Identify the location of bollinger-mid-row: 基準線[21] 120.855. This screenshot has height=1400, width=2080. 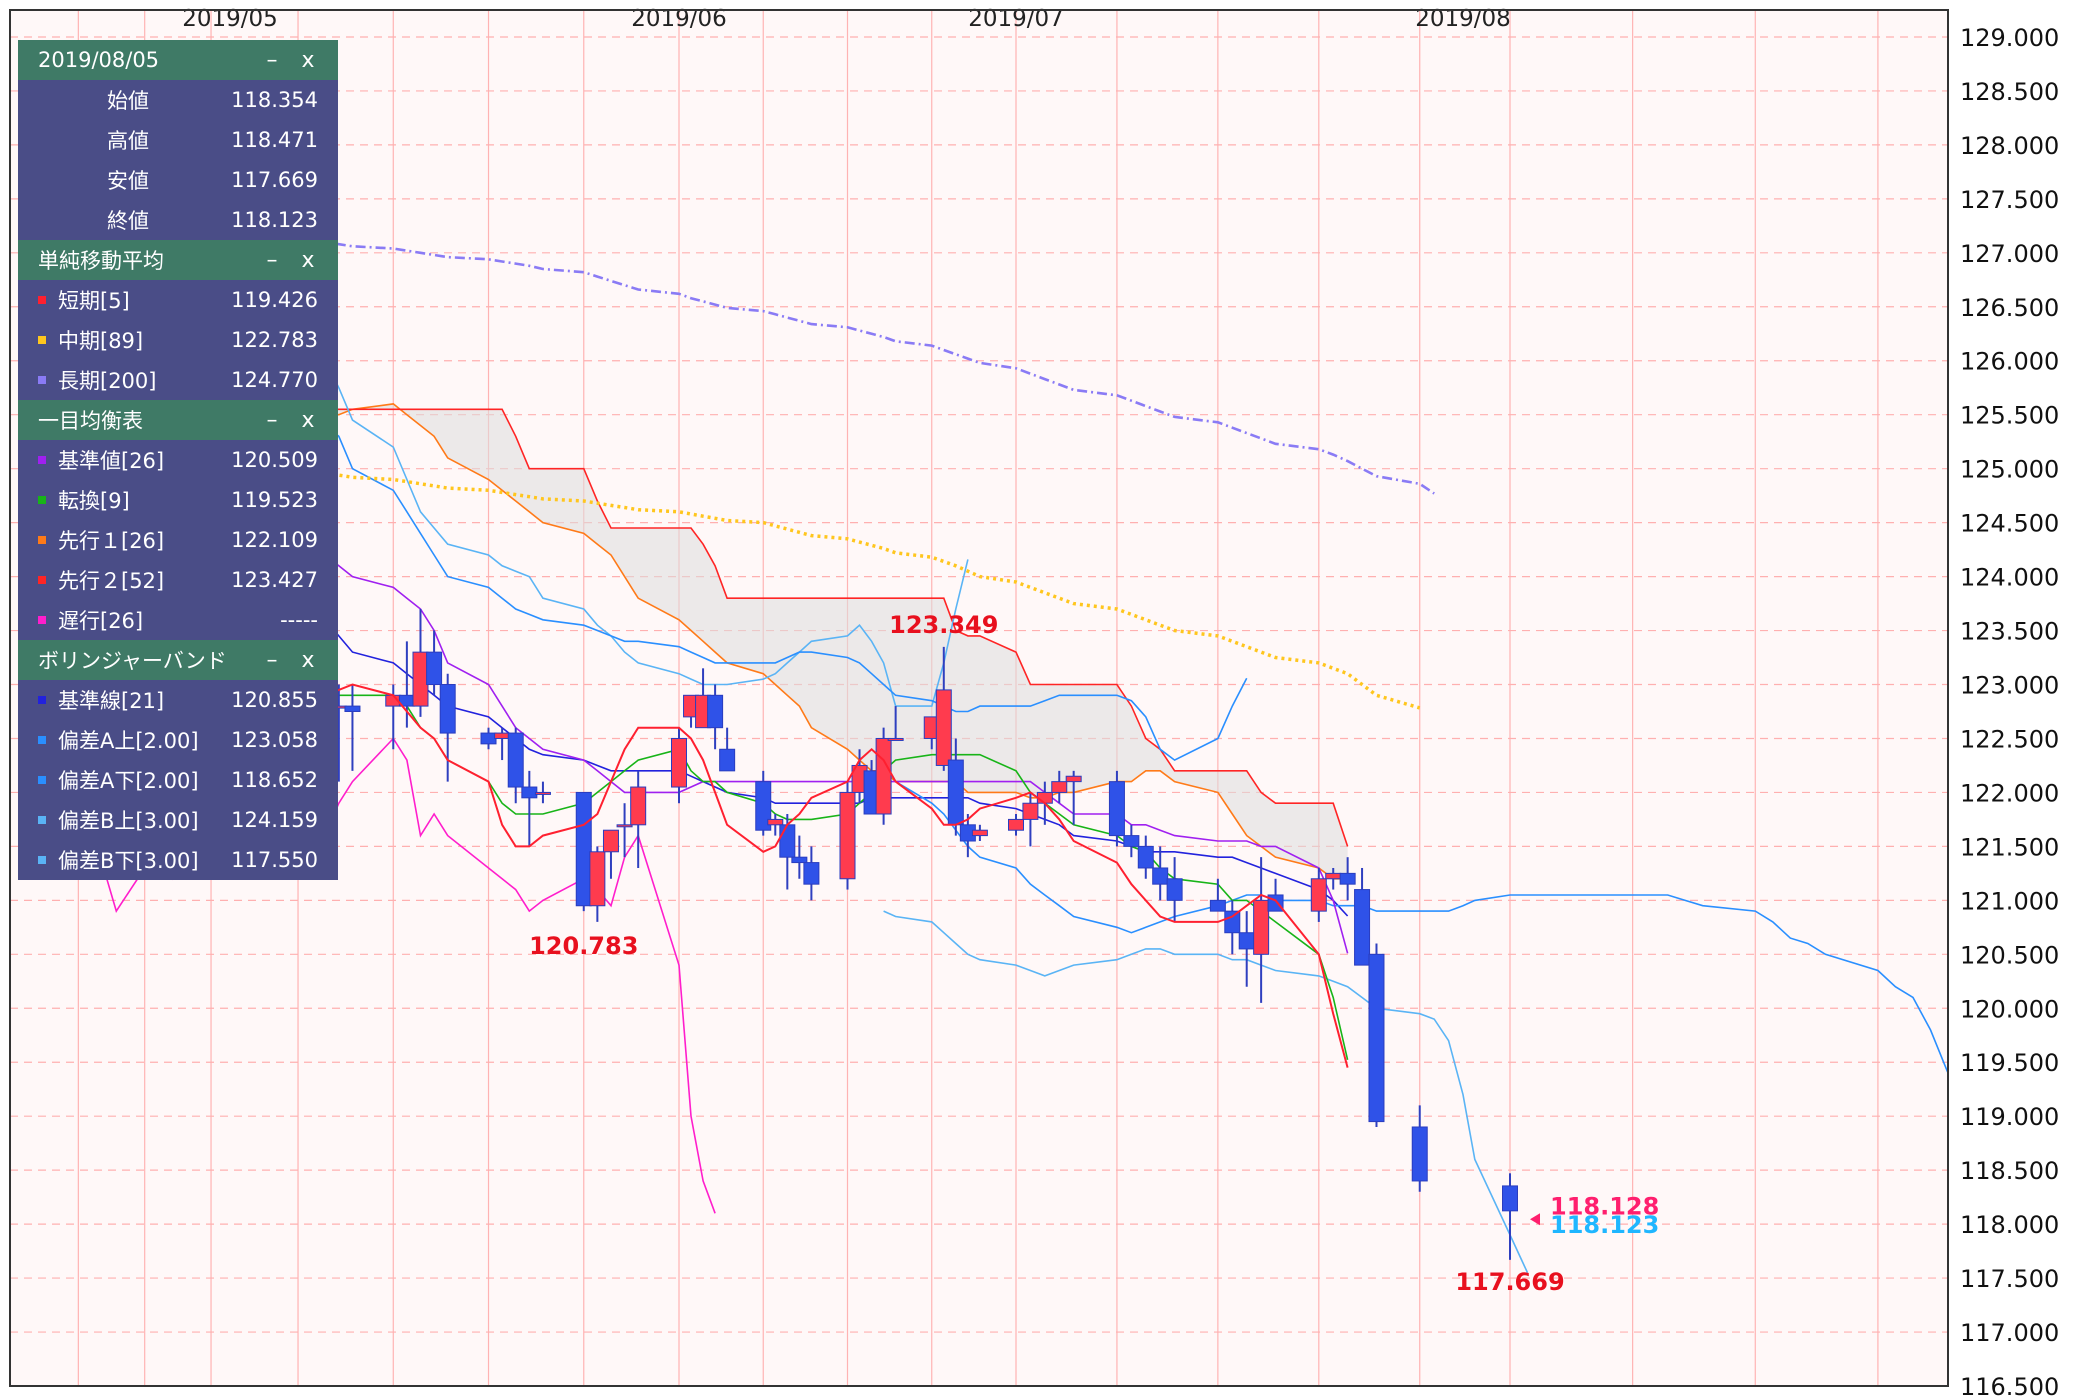
(178, 700).